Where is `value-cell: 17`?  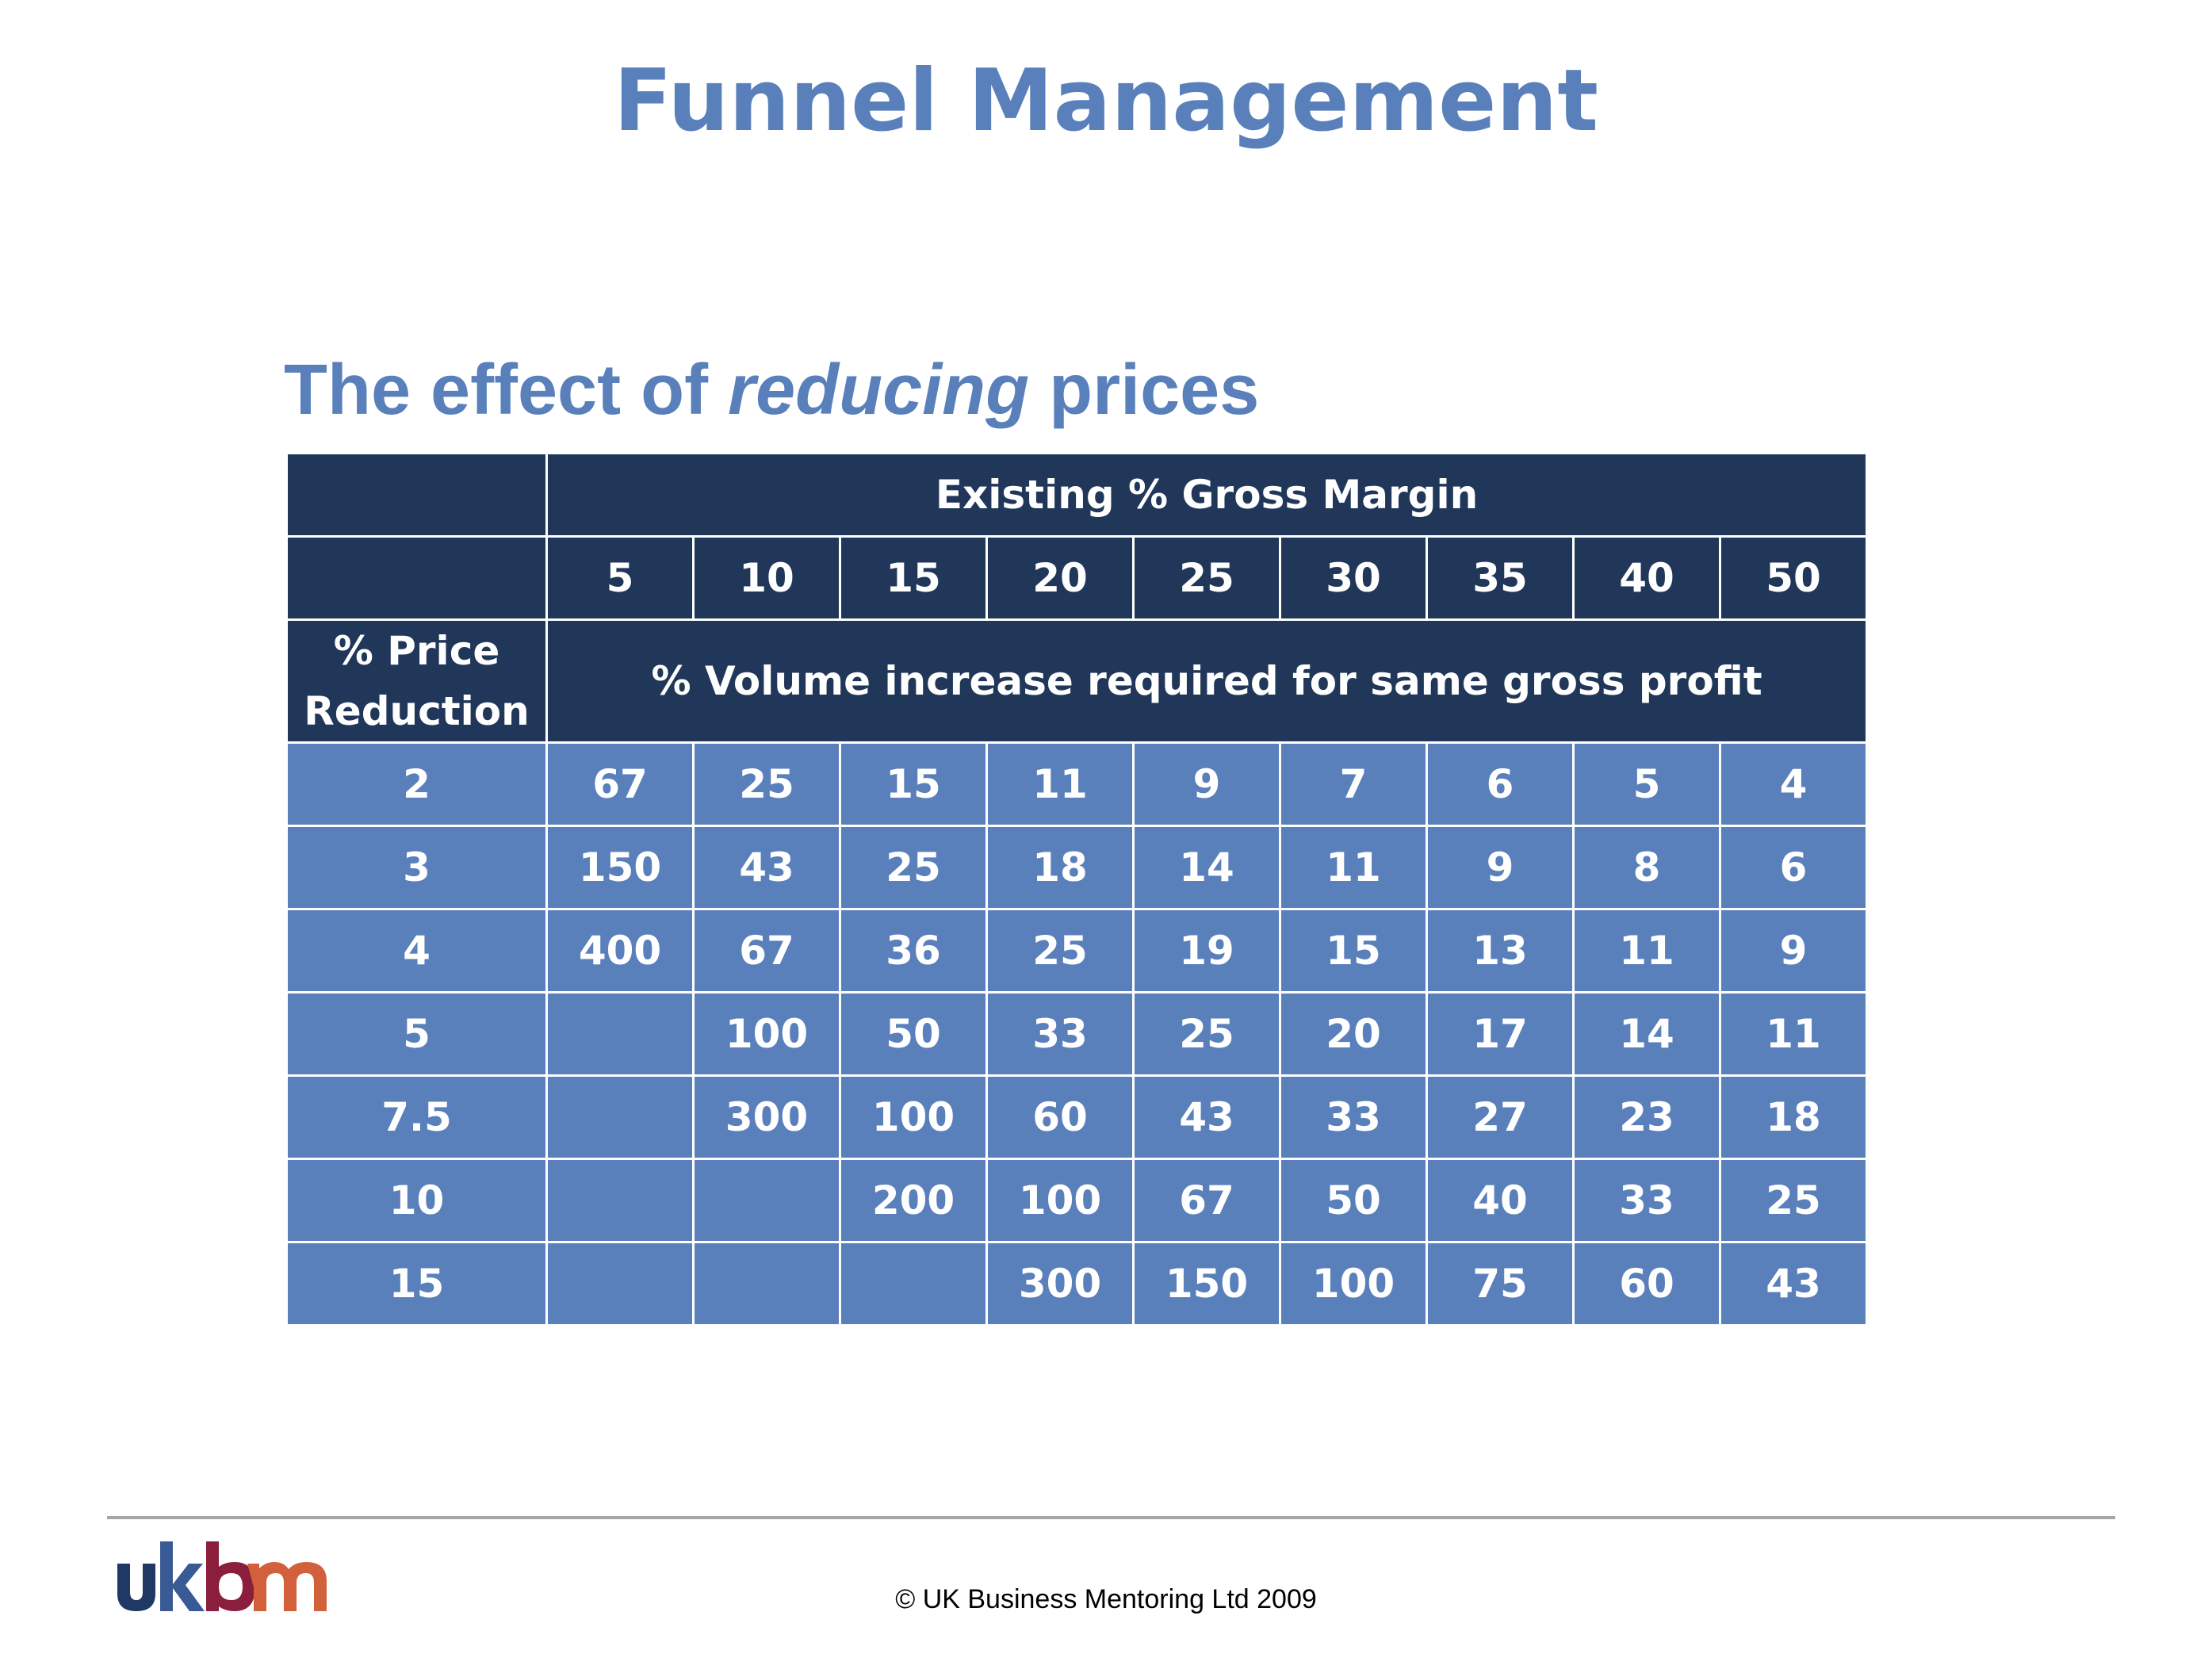 value-cell: 17 is located at coordinates (1500, 1034).